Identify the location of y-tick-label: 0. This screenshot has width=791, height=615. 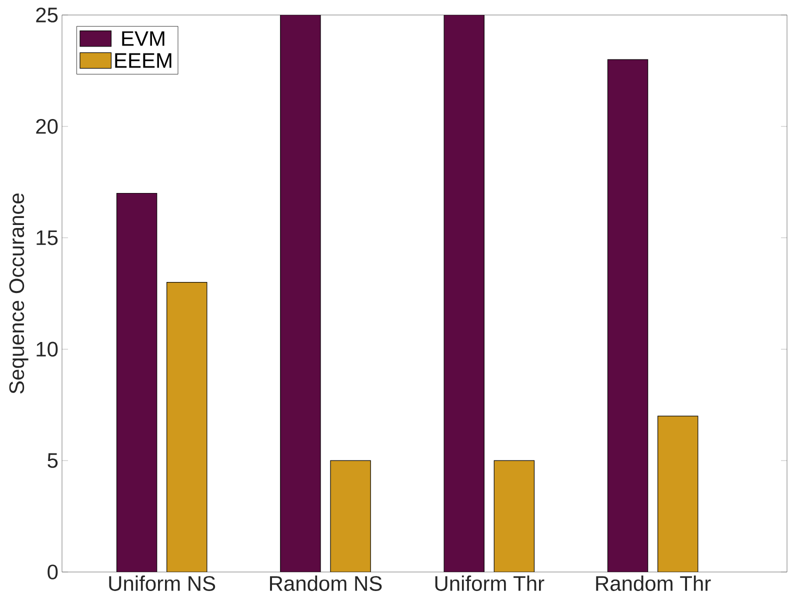
(53, 572).